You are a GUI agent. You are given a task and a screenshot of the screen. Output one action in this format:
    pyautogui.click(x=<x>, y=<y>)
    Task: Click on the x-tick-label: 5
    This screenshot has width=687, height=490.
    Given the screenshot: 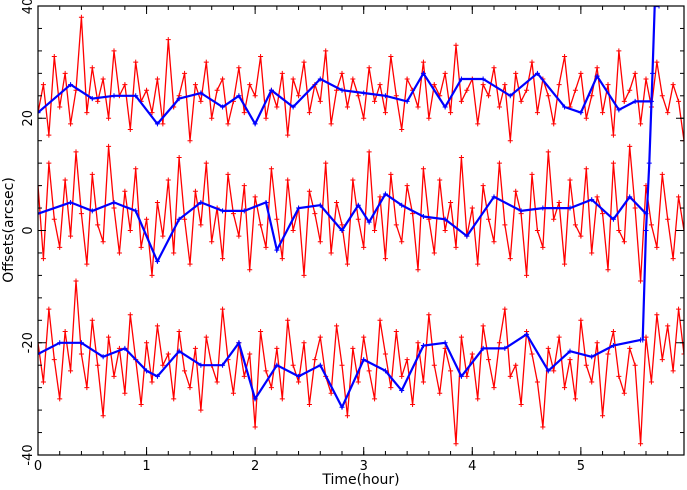 What is the action you would take?
    pyautogui.click(x=581, y=466)
    